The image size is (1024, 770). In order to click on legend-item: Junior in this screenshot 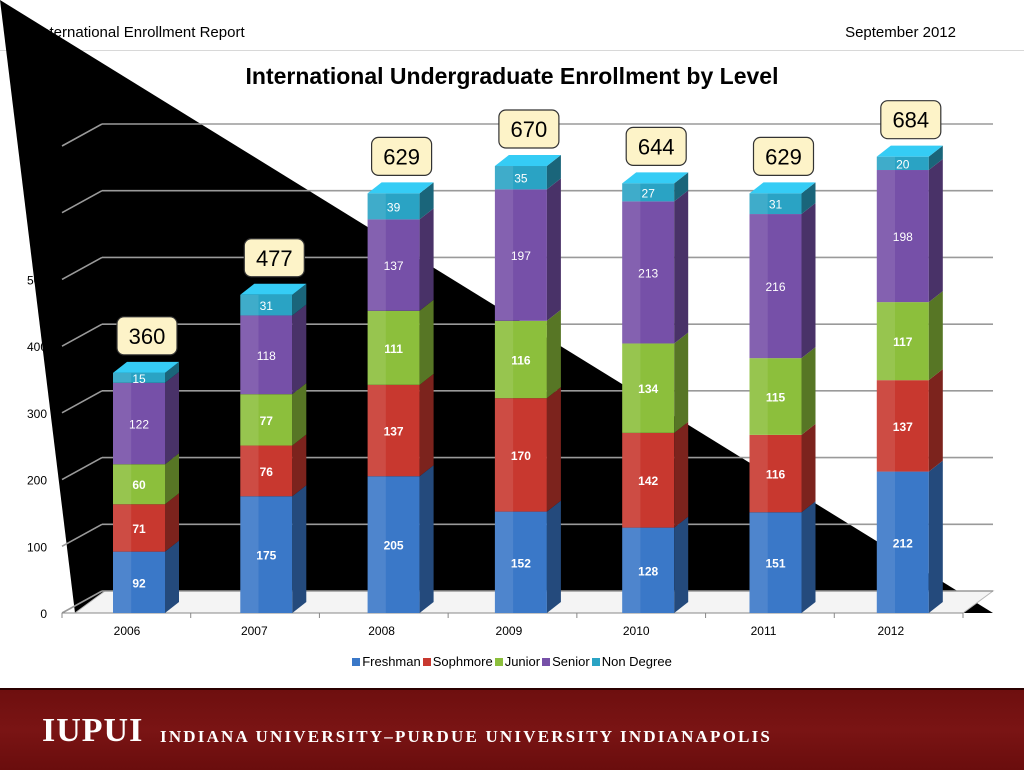, I will do `click(517, 661)`.